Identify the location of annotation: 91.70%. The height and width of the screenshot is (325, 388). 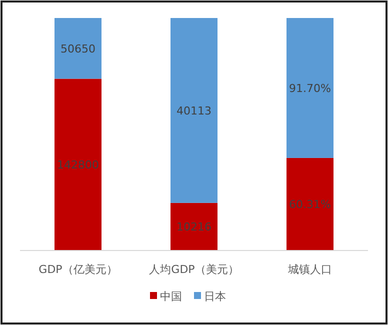
(310, 88).